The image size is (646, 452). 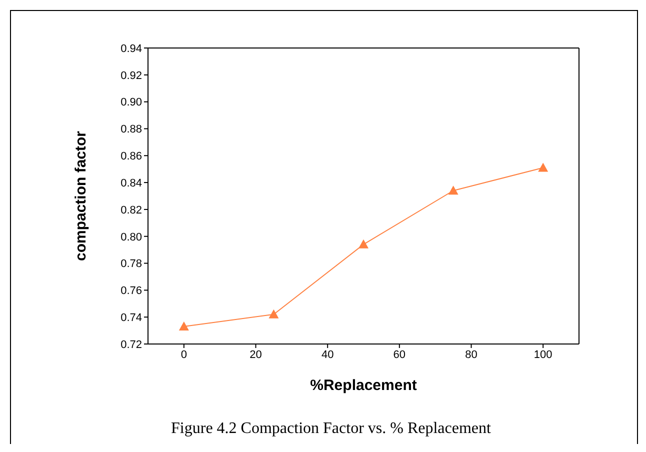 What do you see at coordinates (131, 76) in the screenshot?
I see `y-tick-label: 0.92` at bounding box center [131, 76].